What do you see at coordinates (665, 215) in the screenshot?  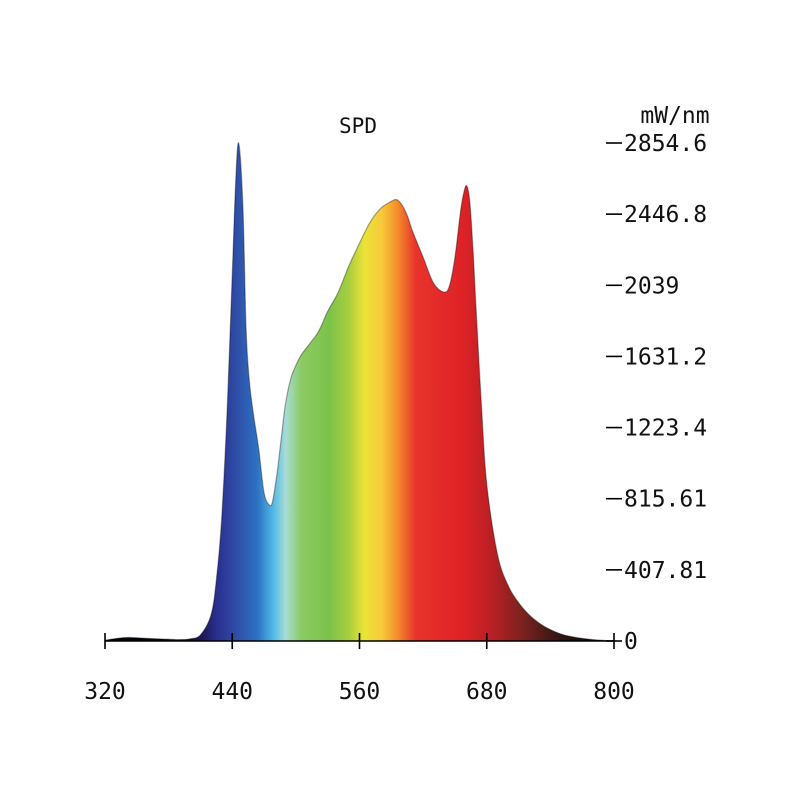 I see `y-tick-label: 2446.8` at bounding box center [665, 215].